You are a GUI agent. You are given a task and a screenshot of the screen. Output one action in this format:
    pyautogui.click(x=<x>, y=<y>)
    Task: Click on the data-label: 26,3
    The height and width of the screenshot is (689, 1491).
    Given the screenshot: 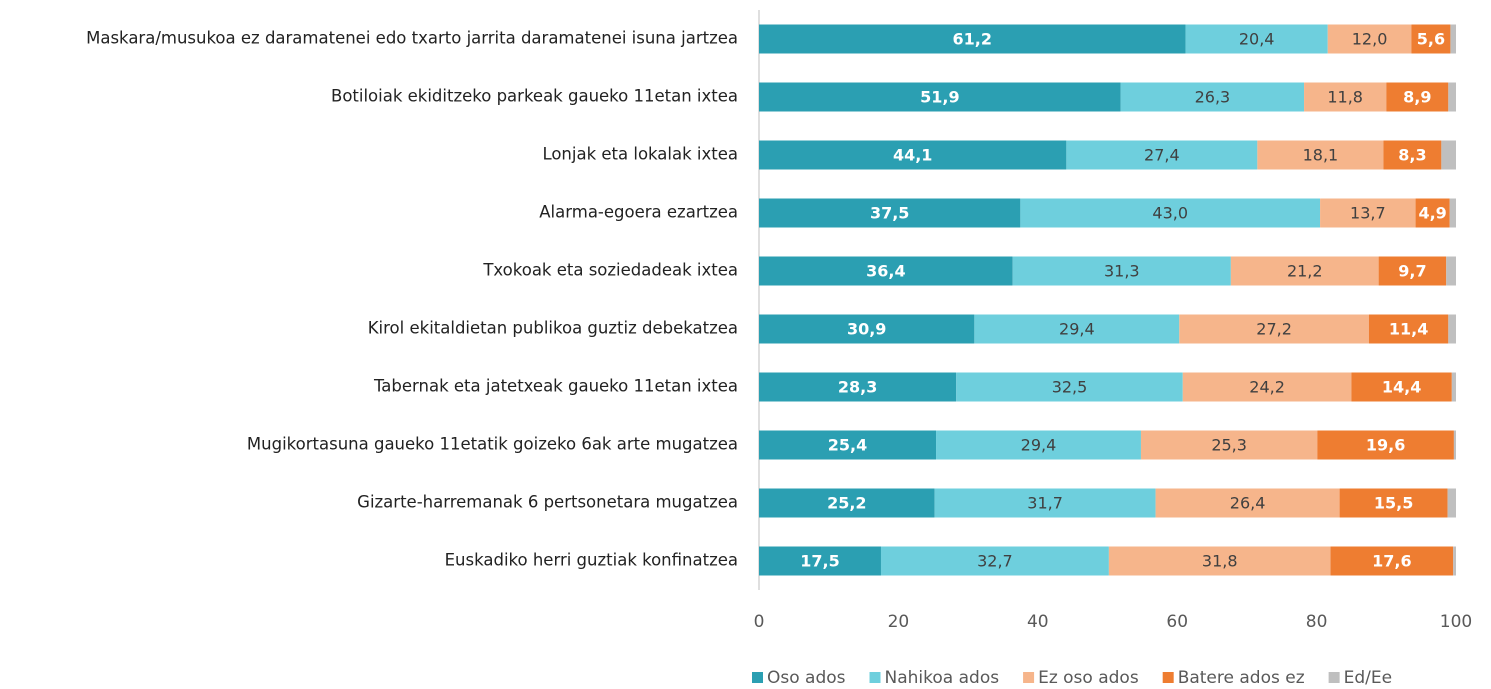 What is the action you would take?
    pyautogui.click(x=1213, y=97)
    